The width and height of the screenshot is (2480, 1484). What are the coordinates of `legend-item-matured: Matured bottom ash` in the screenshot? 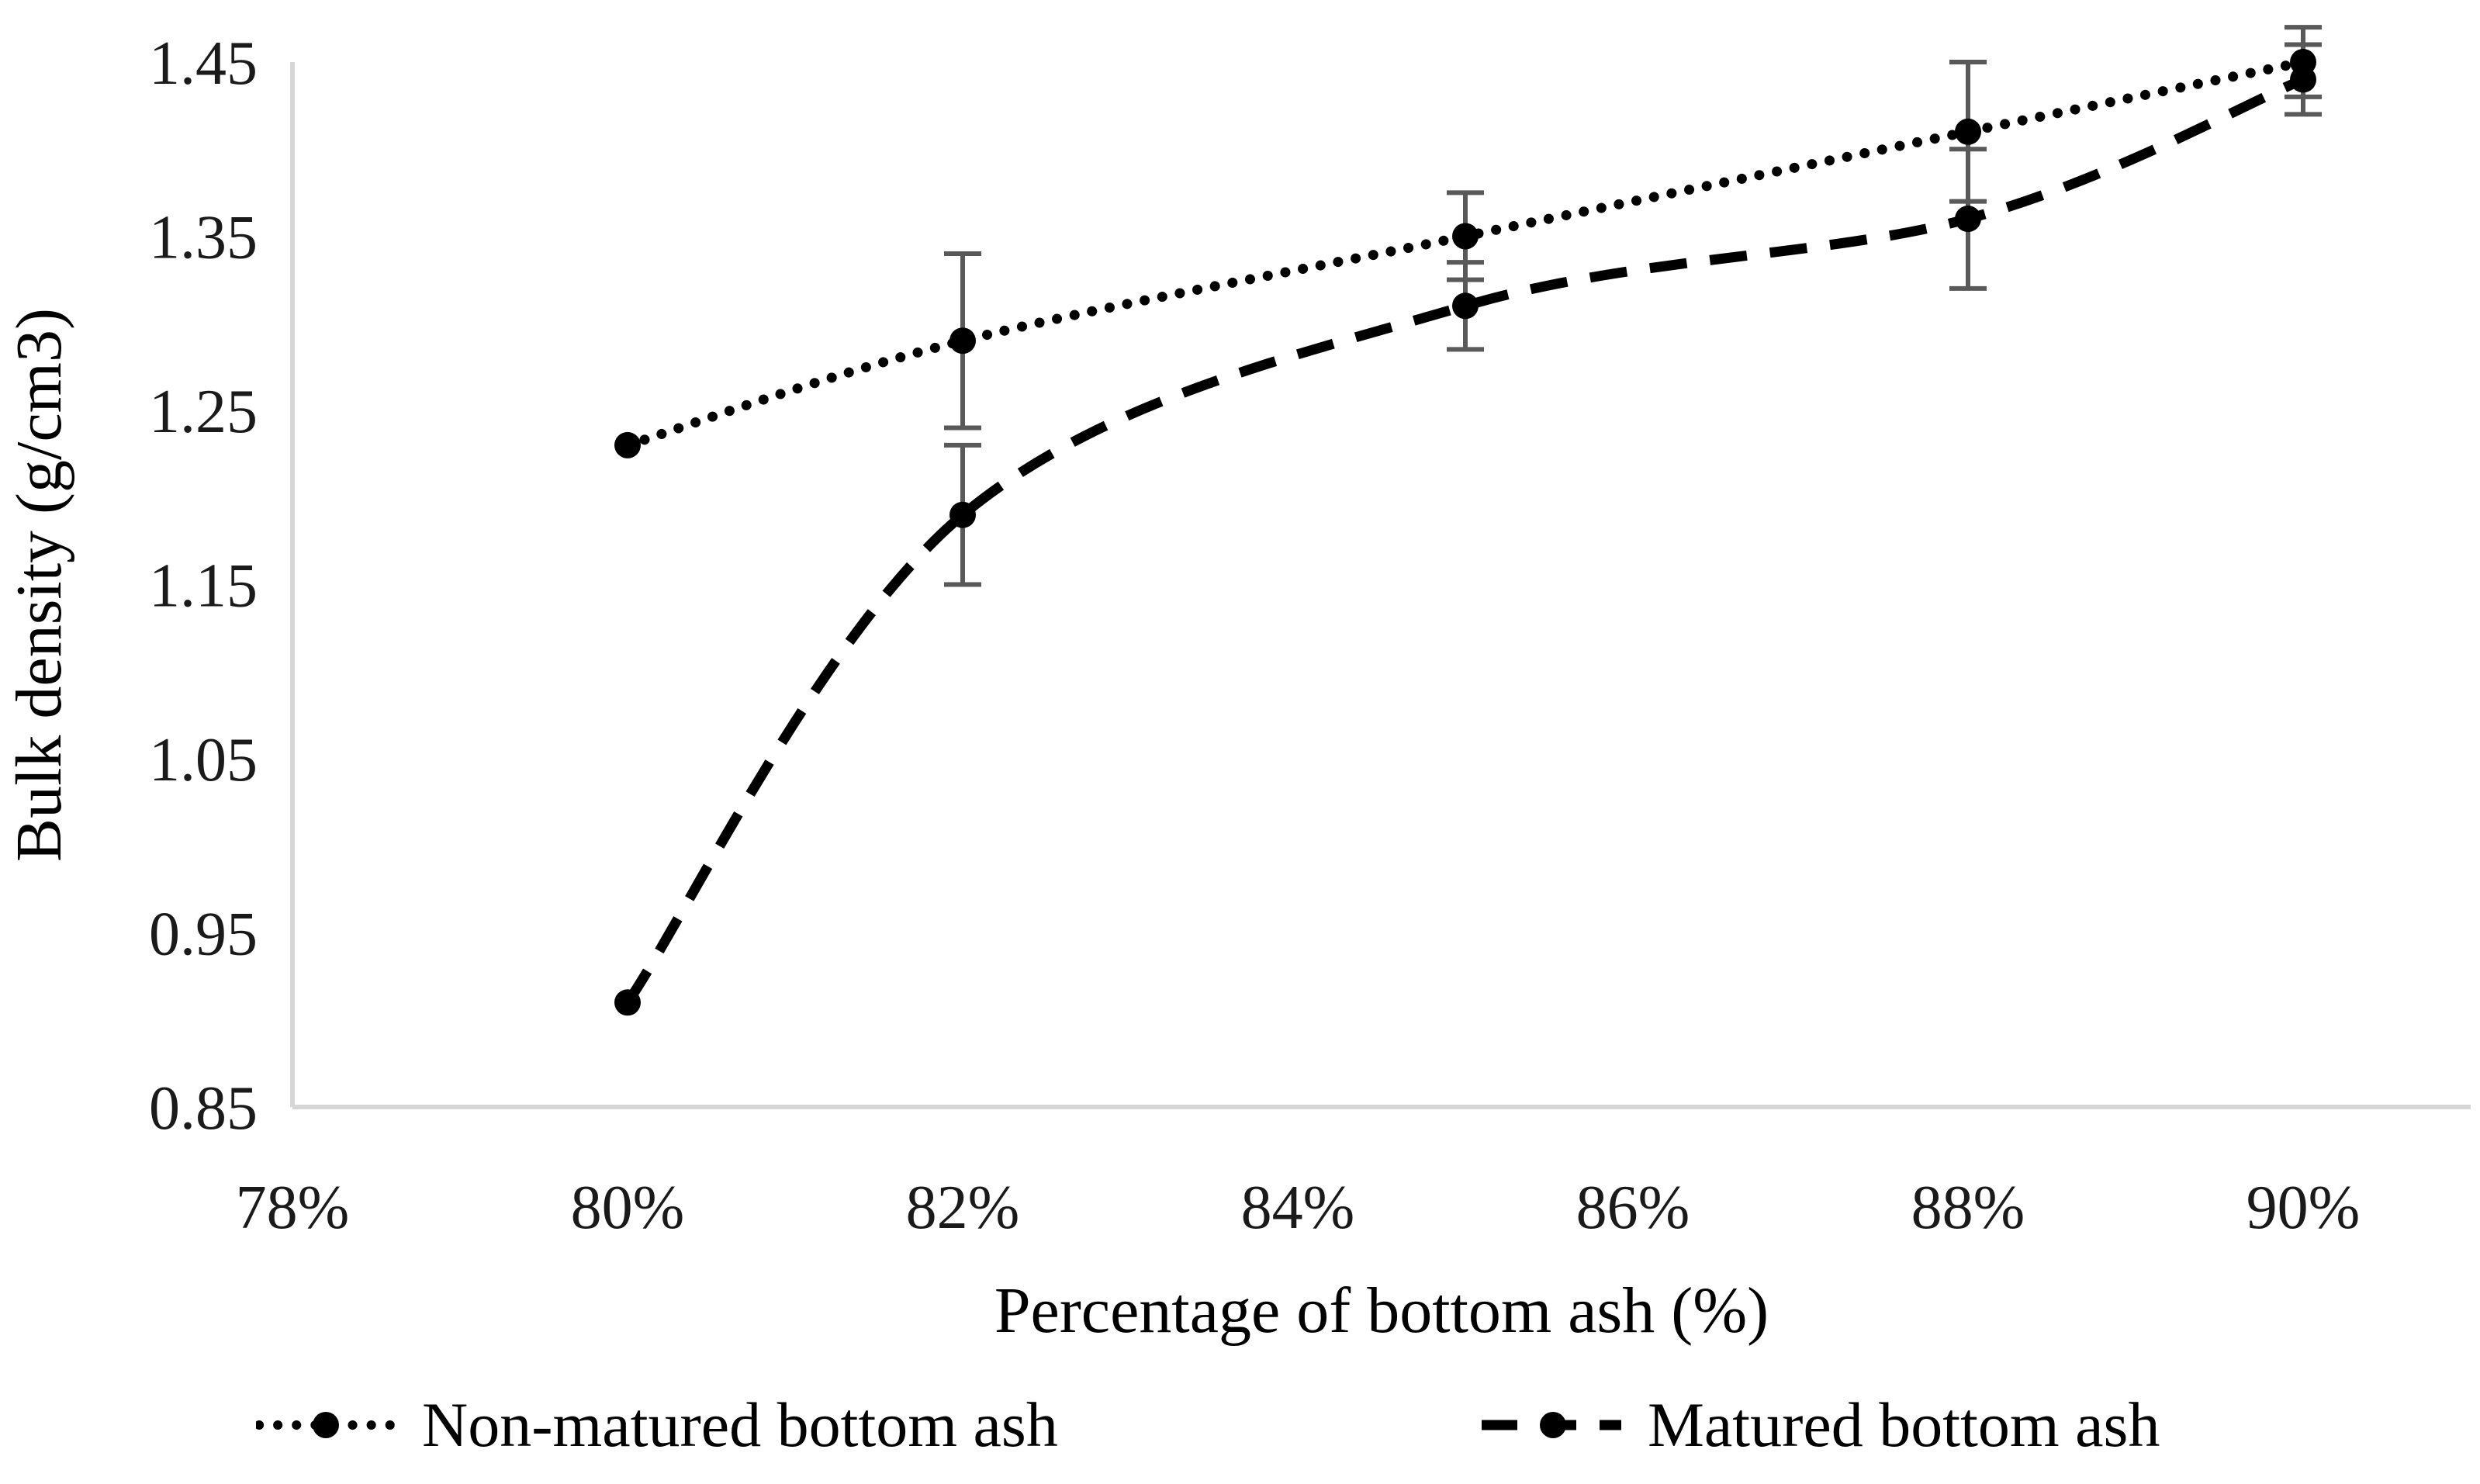 It's located at (1821, 1425).